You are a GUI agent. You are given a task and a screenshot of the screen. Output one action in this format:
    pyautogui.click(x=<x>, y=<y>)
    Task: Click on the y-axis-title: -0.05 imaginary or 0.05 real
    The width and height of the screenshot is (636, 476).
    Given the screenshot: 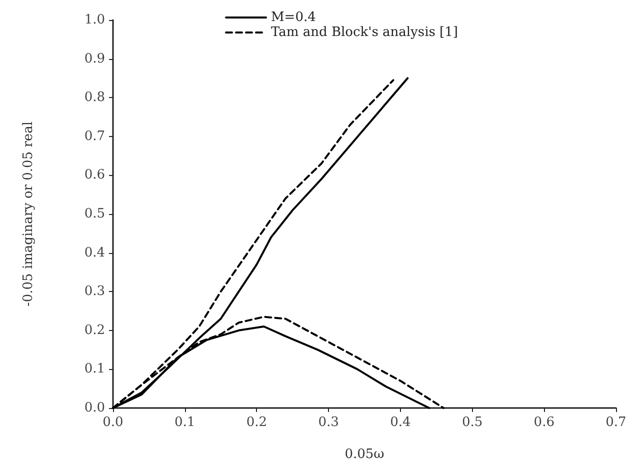 What is the action you would take?
    pyautogui.click(x=28, y=214)
    